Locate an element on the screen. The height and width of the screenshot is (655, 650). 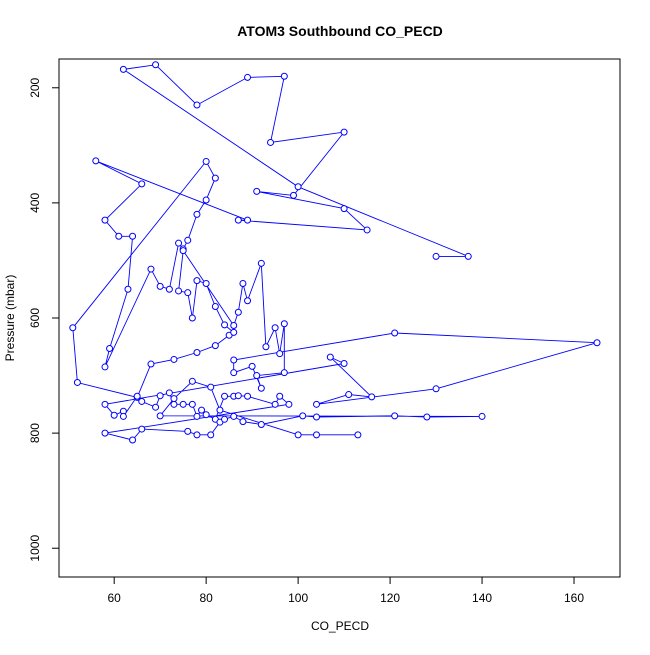
x-tick-label: 140 is located at coordinates (482, 598).